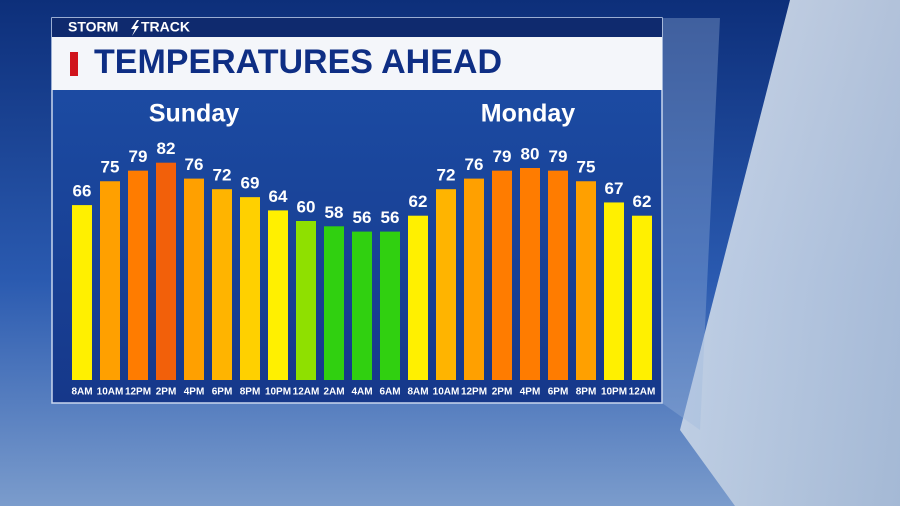 This screenshot has height=511, width=900. What do you see at coordinates (334, 212) in the screenshot?
I see `value-label: 58` at bounding box center [334, 212].